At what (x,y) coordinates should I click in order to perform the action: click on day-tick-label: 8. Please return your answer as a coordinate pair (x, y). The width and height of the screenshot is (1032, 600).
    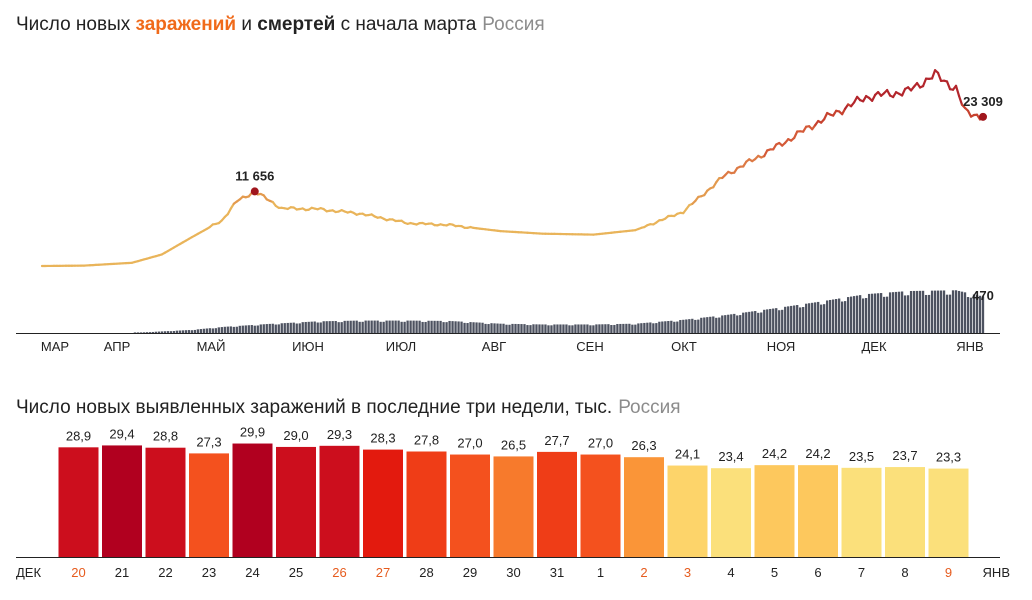
    Looking at the image, I should click on (904, 572).